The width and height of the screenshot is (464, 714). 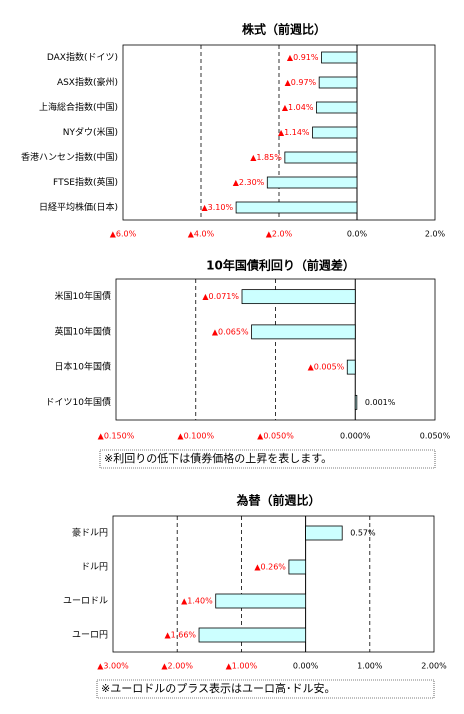 I want to click on value-label: ▲1.14%, so click(x=294, y=132).